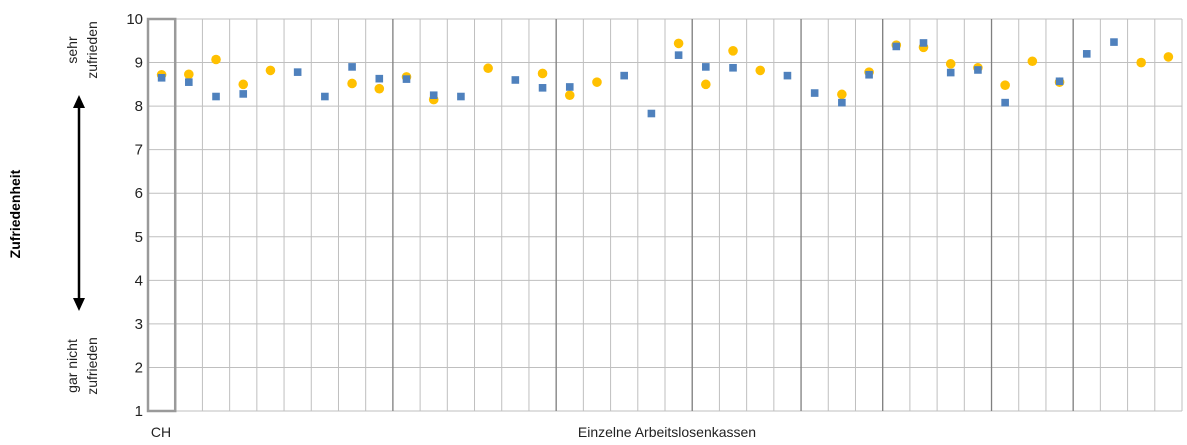  What do you see at coordinates (139, 411) in the screenshot?
I see `y-tick-label: 1` at bounding box center [139, 411].